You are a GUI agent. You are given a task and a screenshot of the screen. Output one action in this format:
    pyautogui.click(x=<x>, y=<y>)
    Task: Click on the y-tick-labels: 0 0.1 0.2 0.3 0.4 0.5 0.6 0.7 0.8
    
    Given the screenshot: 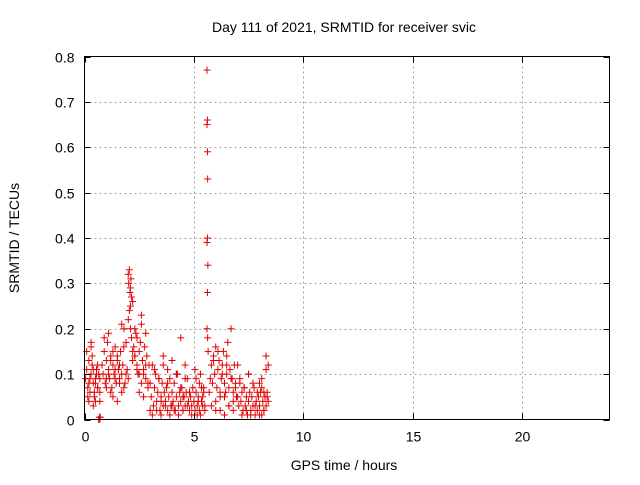 What is the action you would take?
    pyautogui.click(x=65, y=239)
    